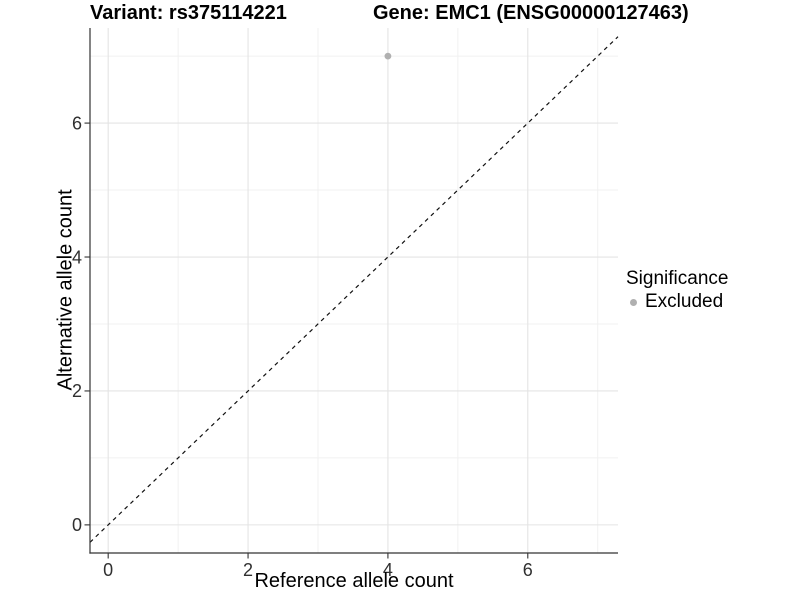 Image resolution: width=800 pixels, height=600 pixels. Describe the element at coordinates (77, 123) in the screenshot. I see `y-tick-label: 6` at that location.